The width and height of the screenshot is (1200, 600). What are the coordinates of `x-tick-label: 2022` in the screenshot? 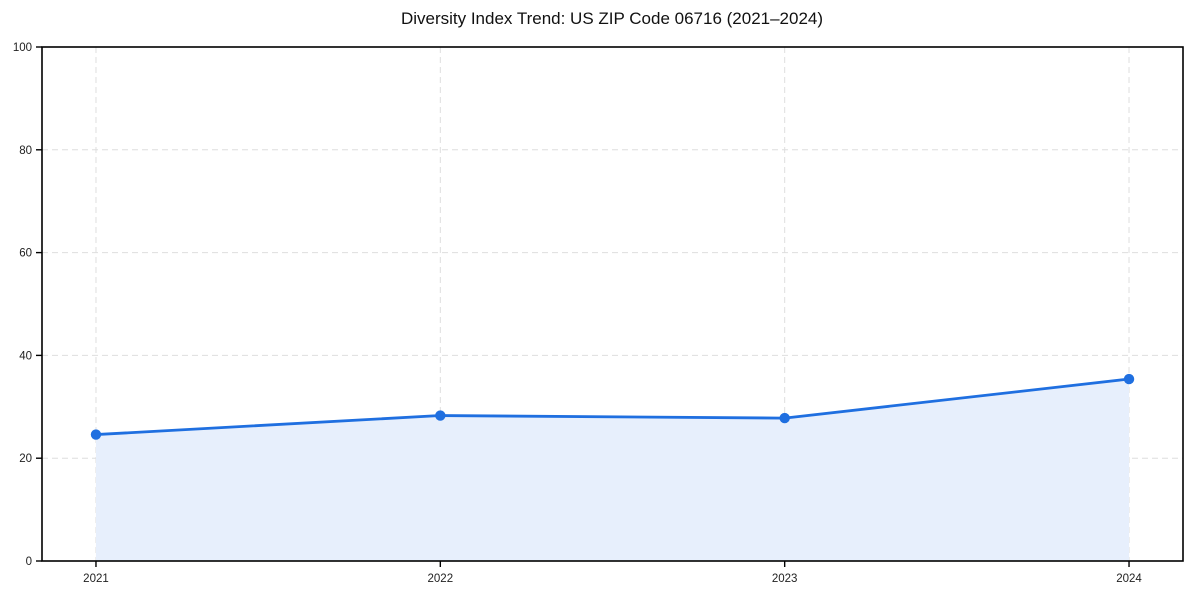 It's located at (441, 579).